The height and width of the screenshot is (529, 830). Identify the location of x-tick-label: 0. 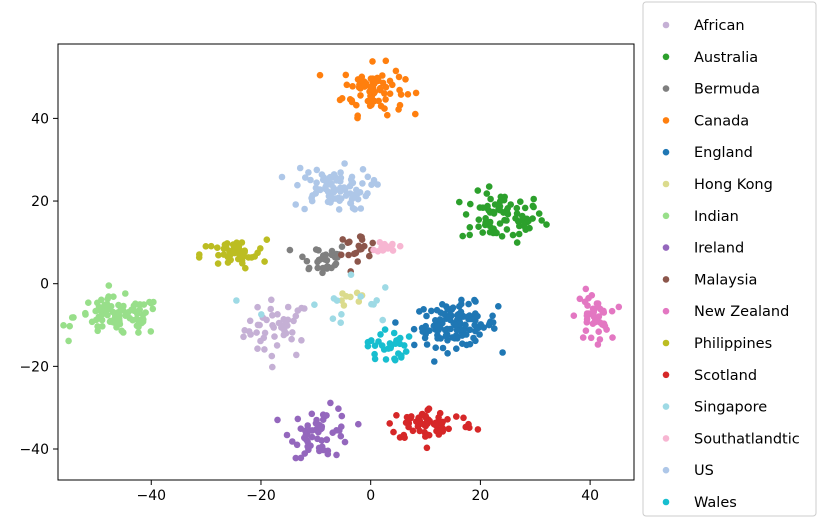
(370, 496).